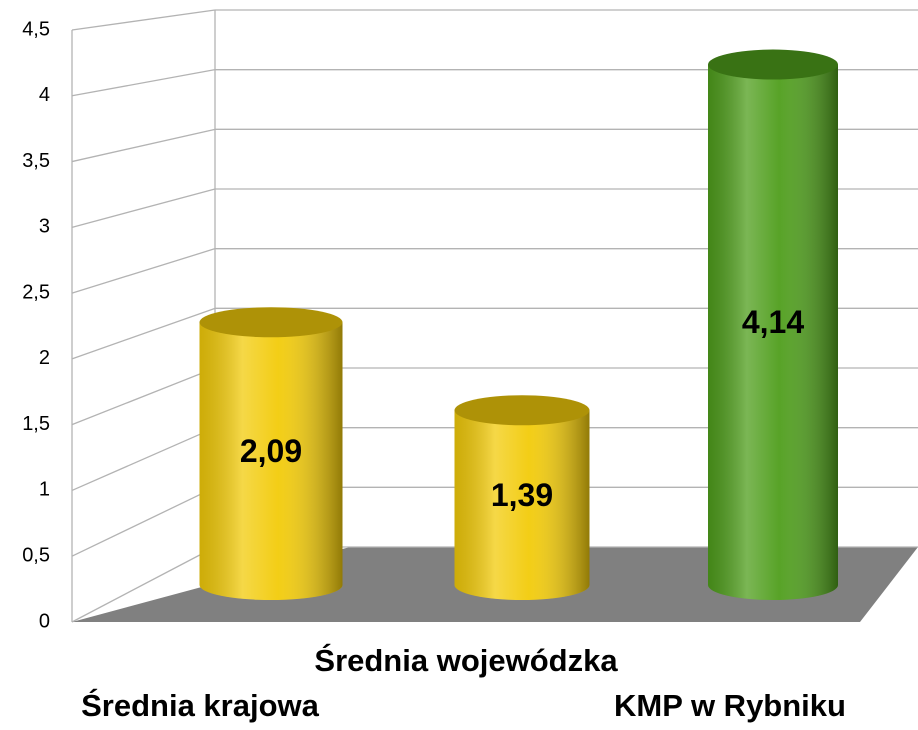 This screenshot has height=730, width=918. I want to click on value-label: 4,14, so click(773, 322).